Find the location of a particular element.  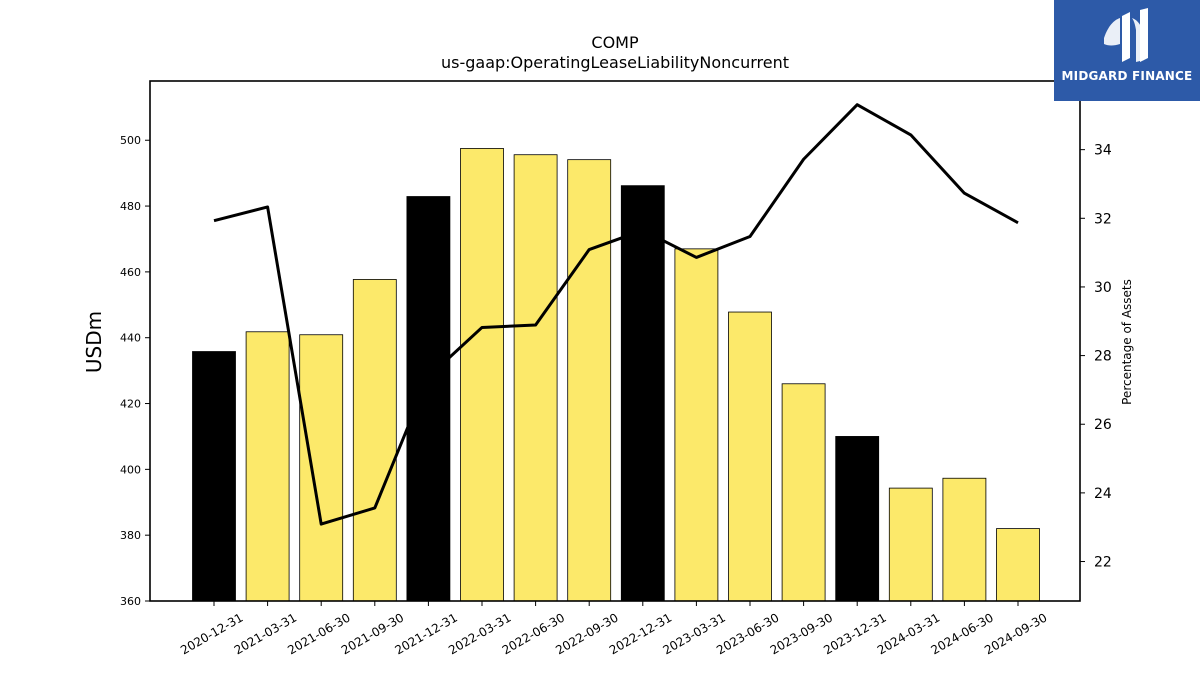

brand-logo: MIDGARD FINANCE is located at coordinates (1127, 50).